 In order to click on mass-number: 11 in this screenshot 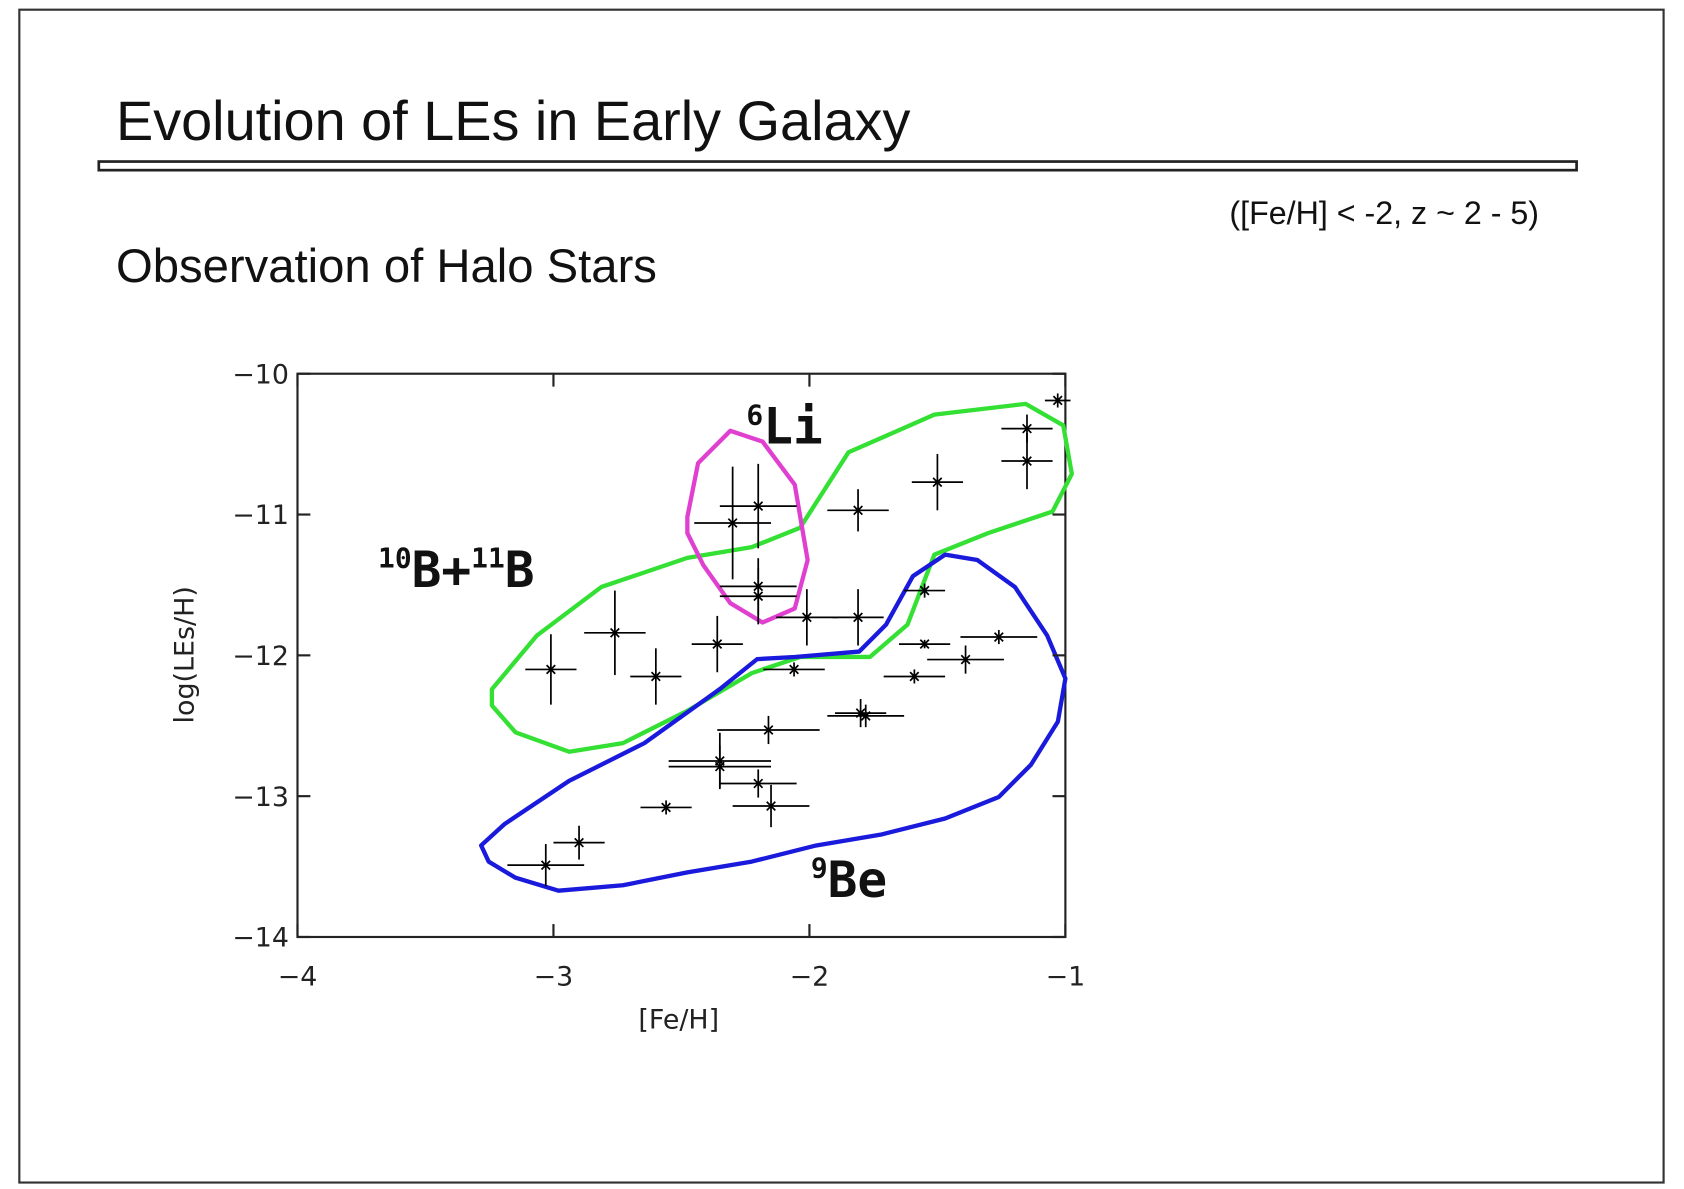, I will do `click(488, 558)`.